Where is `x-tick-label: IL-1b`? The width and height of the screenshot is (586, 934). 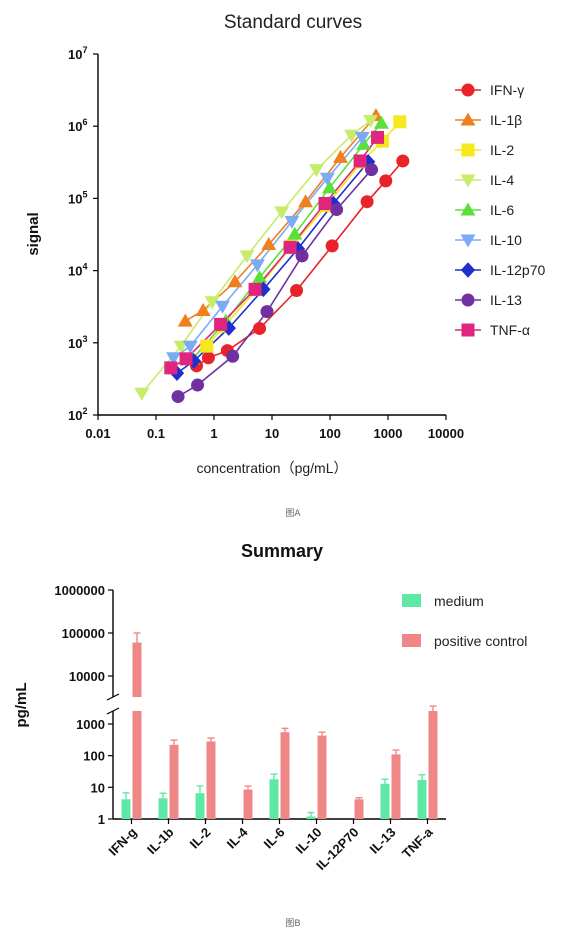
x-tick-label: IL-1b is located at coordinates (160, 840).